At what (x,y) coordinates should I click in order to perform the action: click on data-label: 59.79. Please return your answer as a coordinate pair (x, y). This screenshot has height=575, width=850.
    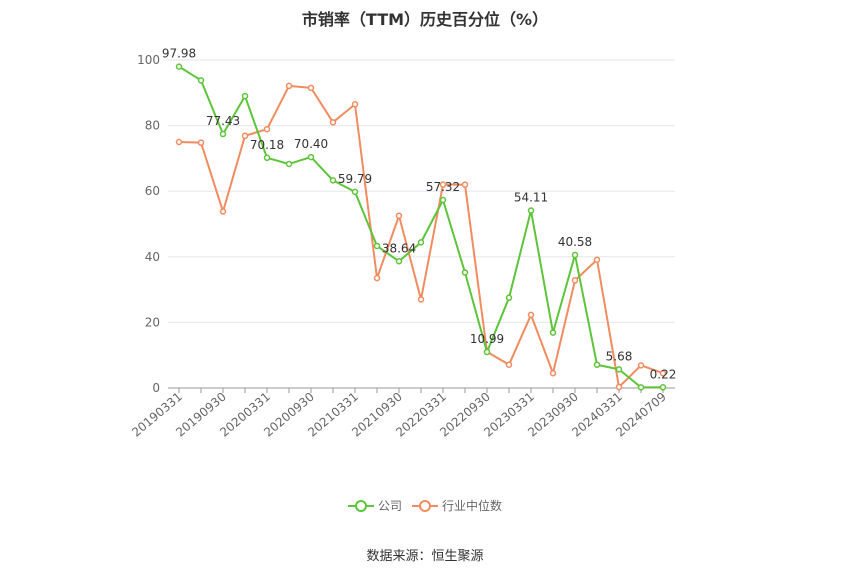
    Looking at the image, I should click on (355, 179).